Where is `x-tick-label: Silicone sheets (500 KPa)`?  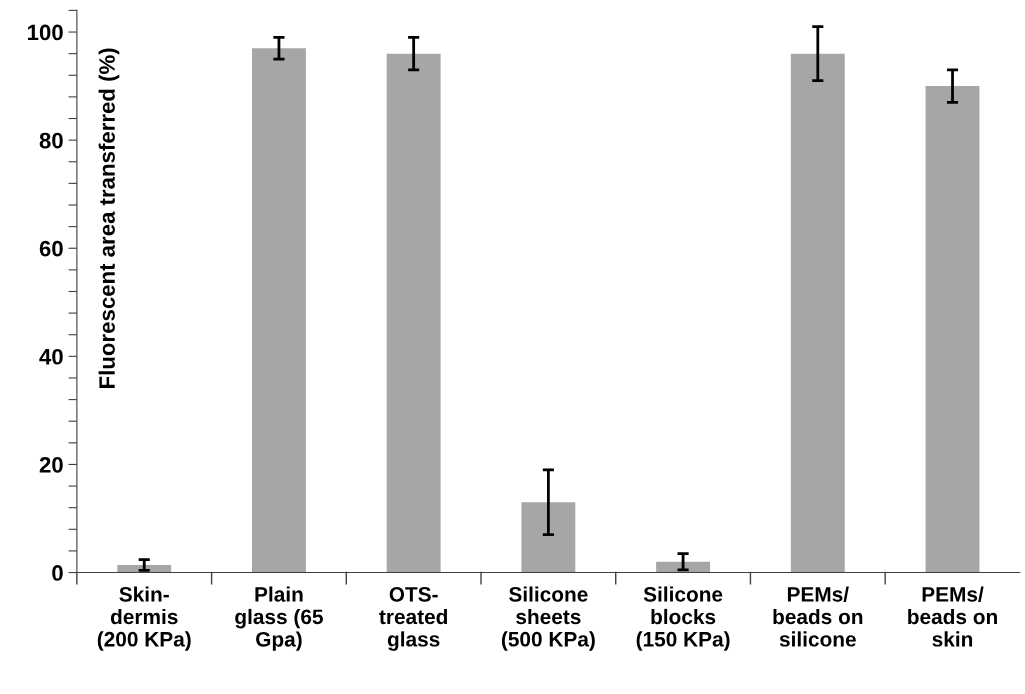
x-tick-label: Silicone sheets (500 KPa) is located at coordinates (548, 618).